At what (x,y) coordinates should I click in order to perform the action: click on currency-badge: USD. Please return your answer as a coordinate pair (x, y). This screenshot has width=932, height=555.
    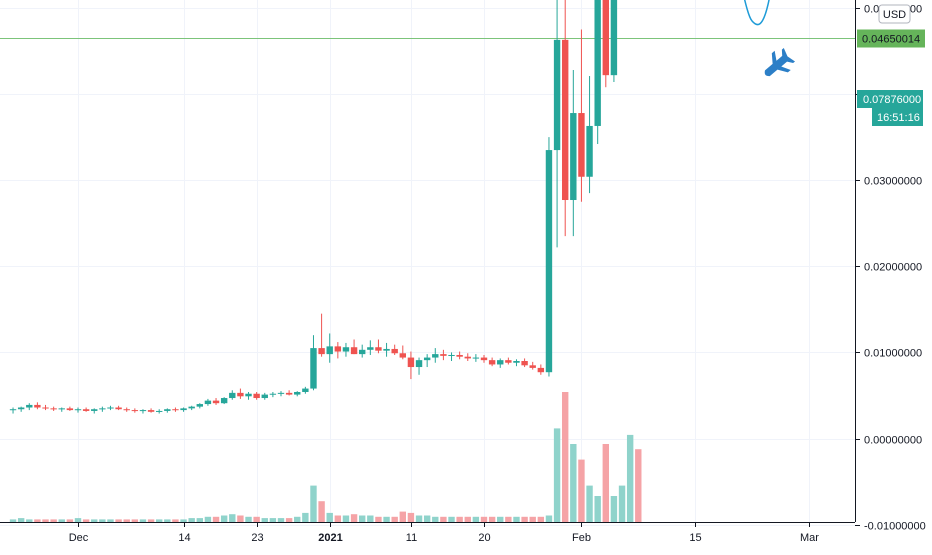
    Looking at the image, I should click on (894, 14).